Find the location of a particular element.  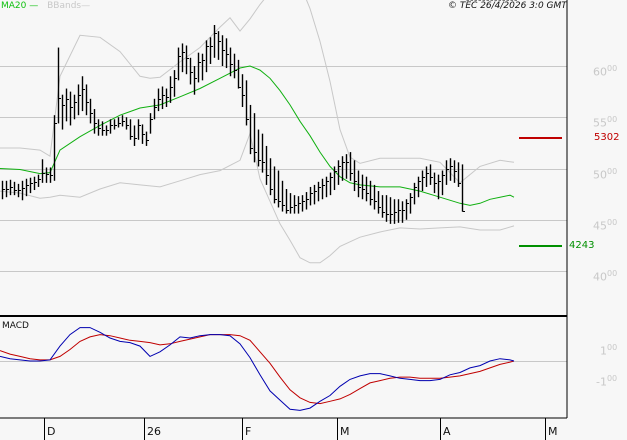

x-axis-label: D is located at coordinates (51, 431).